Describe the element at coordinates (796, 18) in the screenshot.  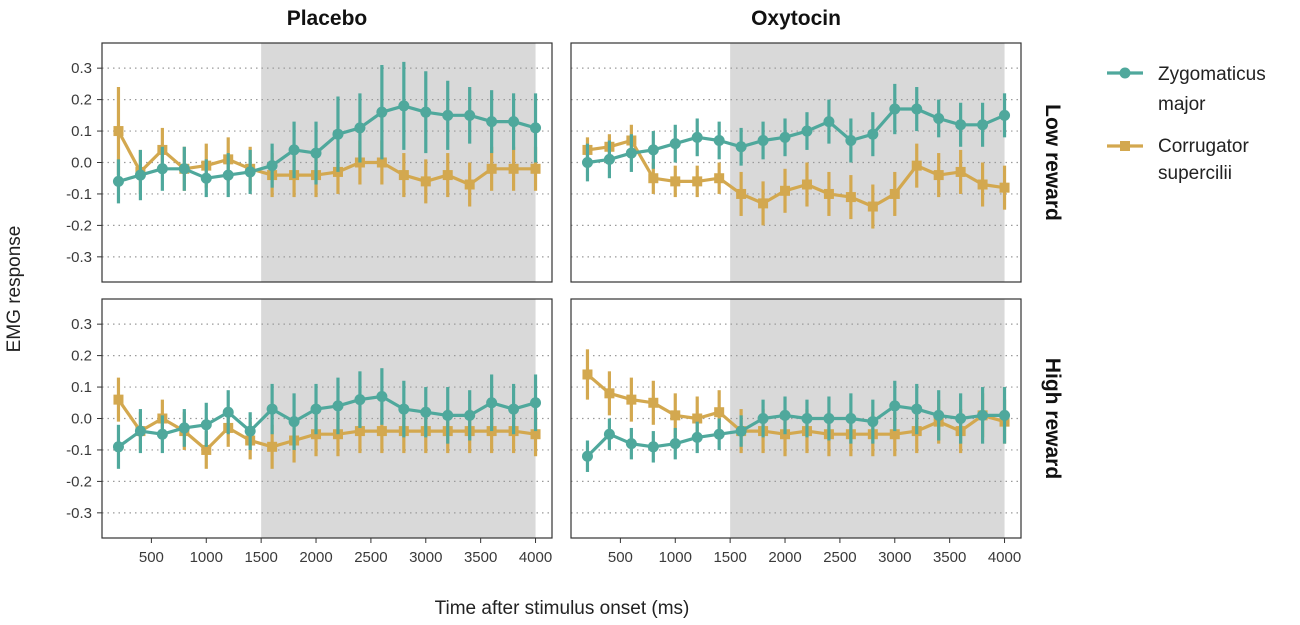
I see `facet-title-oxytocin: Oxytocin` at that location.